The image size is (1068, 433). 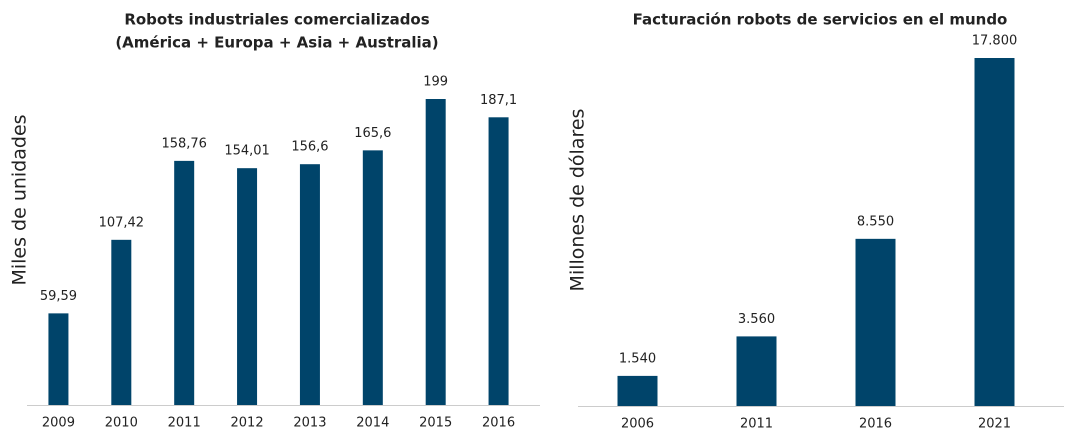 I want to click on x-tick-label: 2015, so click(x=435, y=423).